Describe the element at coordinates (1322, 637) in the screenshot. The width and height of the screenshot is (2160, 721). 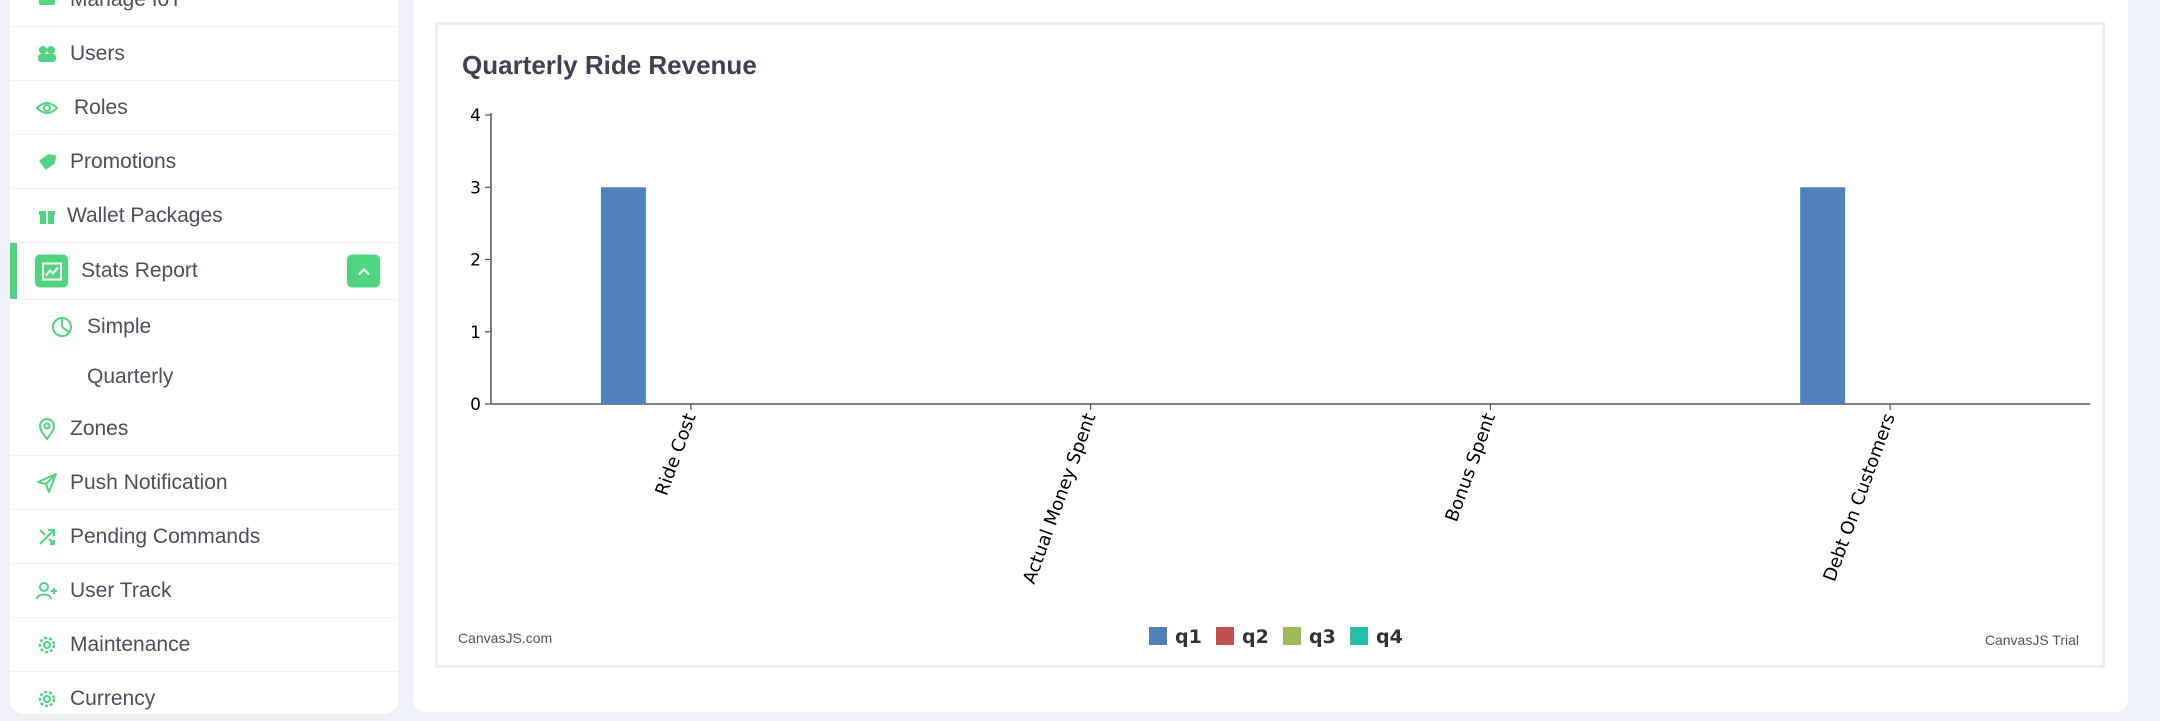
I see `legend-label-q3: q3` at that location.